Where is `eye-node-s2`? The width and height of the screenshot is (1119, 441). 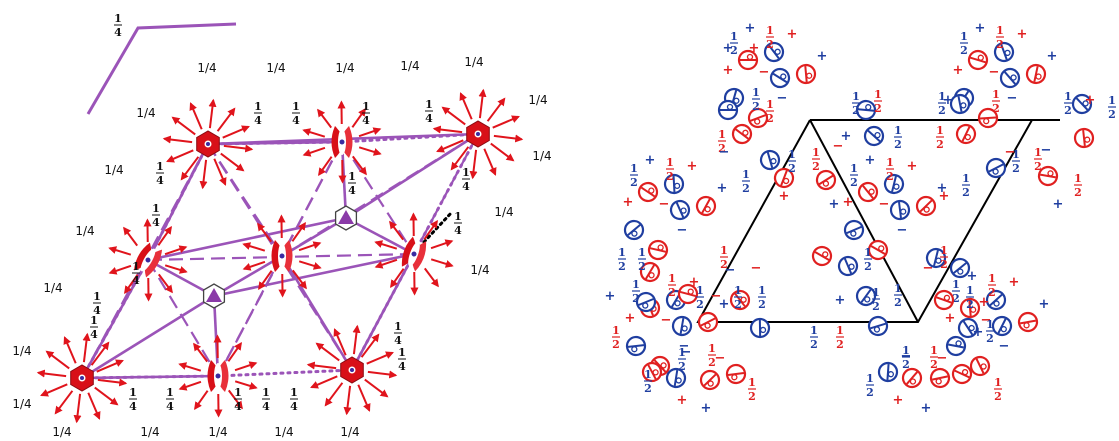 eye-node-s2 is located at coordinates (148, 260).